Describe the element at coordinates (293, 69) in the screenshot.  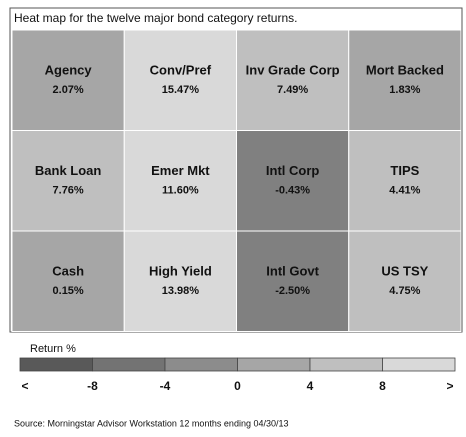
I see `cell-name: Inv Grade Corp` at that location.